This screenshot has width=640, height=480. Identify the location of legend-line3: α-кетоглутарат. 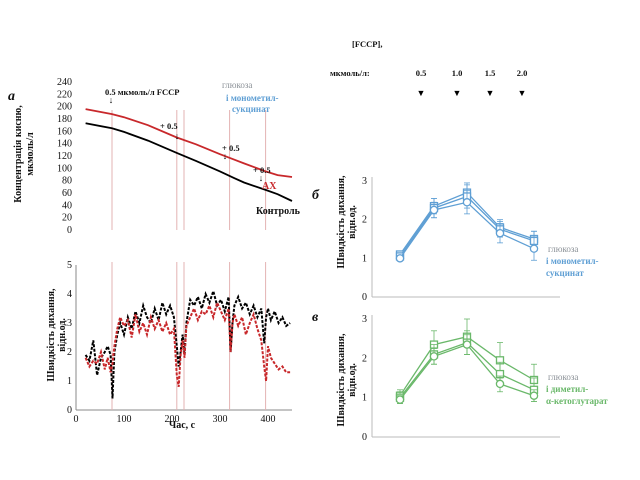
(577, 401).